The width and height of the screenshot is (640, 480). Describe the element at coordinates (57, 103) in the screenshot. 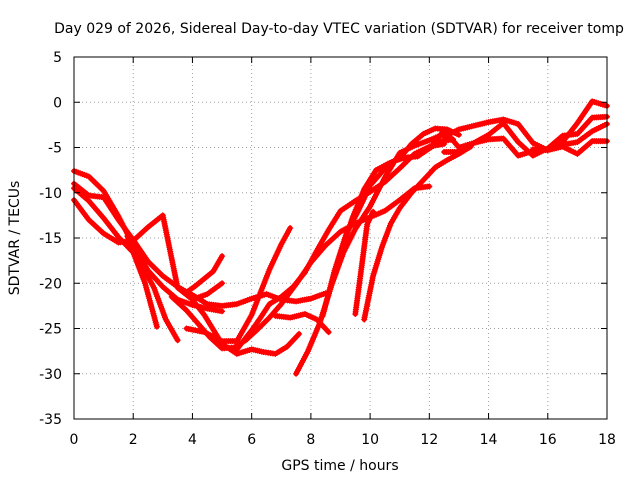

I see `y-tick-label: 0` at that location.